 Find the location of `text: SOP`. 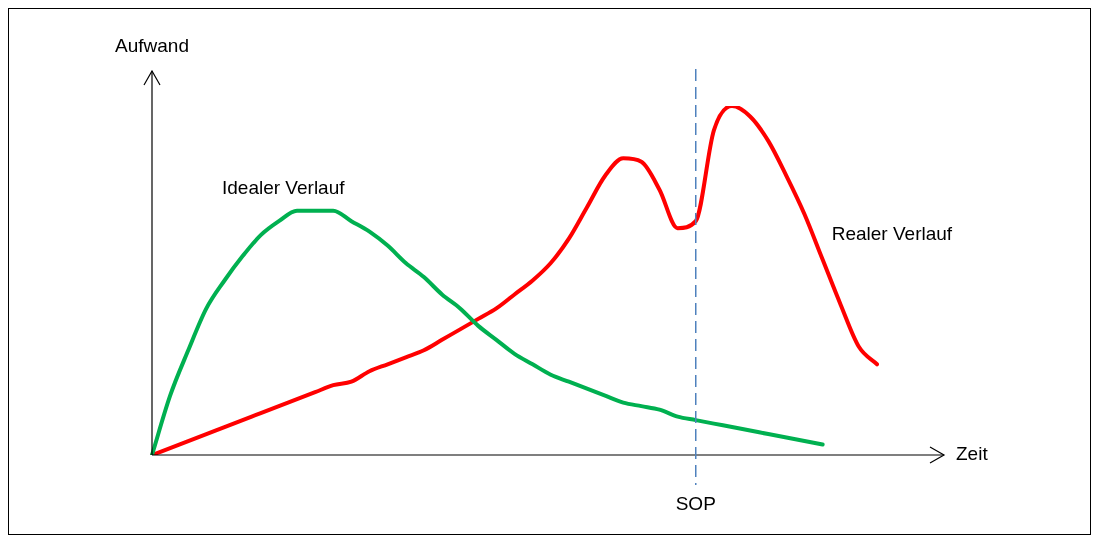

text: SOP is located at coordinates (695, 504).